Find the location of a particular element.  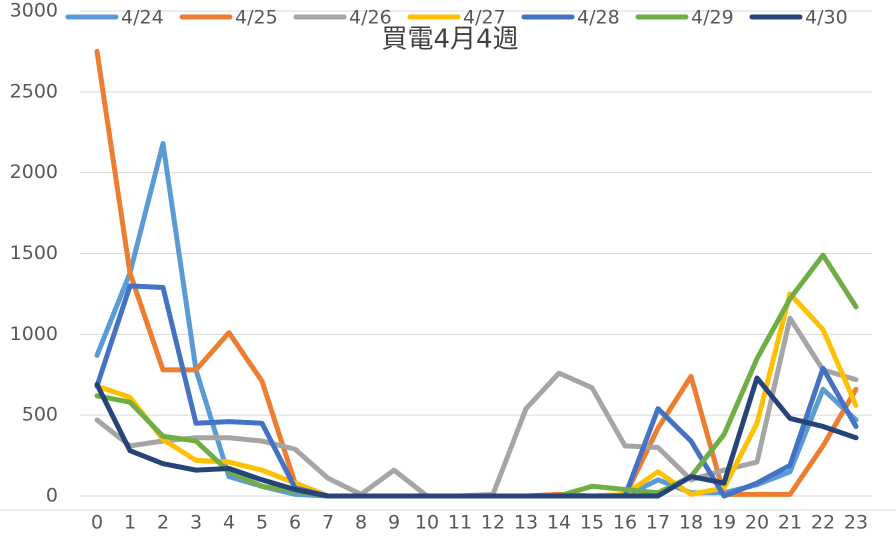

y-tick-label: 2000 is located at coordinates (34, 172).